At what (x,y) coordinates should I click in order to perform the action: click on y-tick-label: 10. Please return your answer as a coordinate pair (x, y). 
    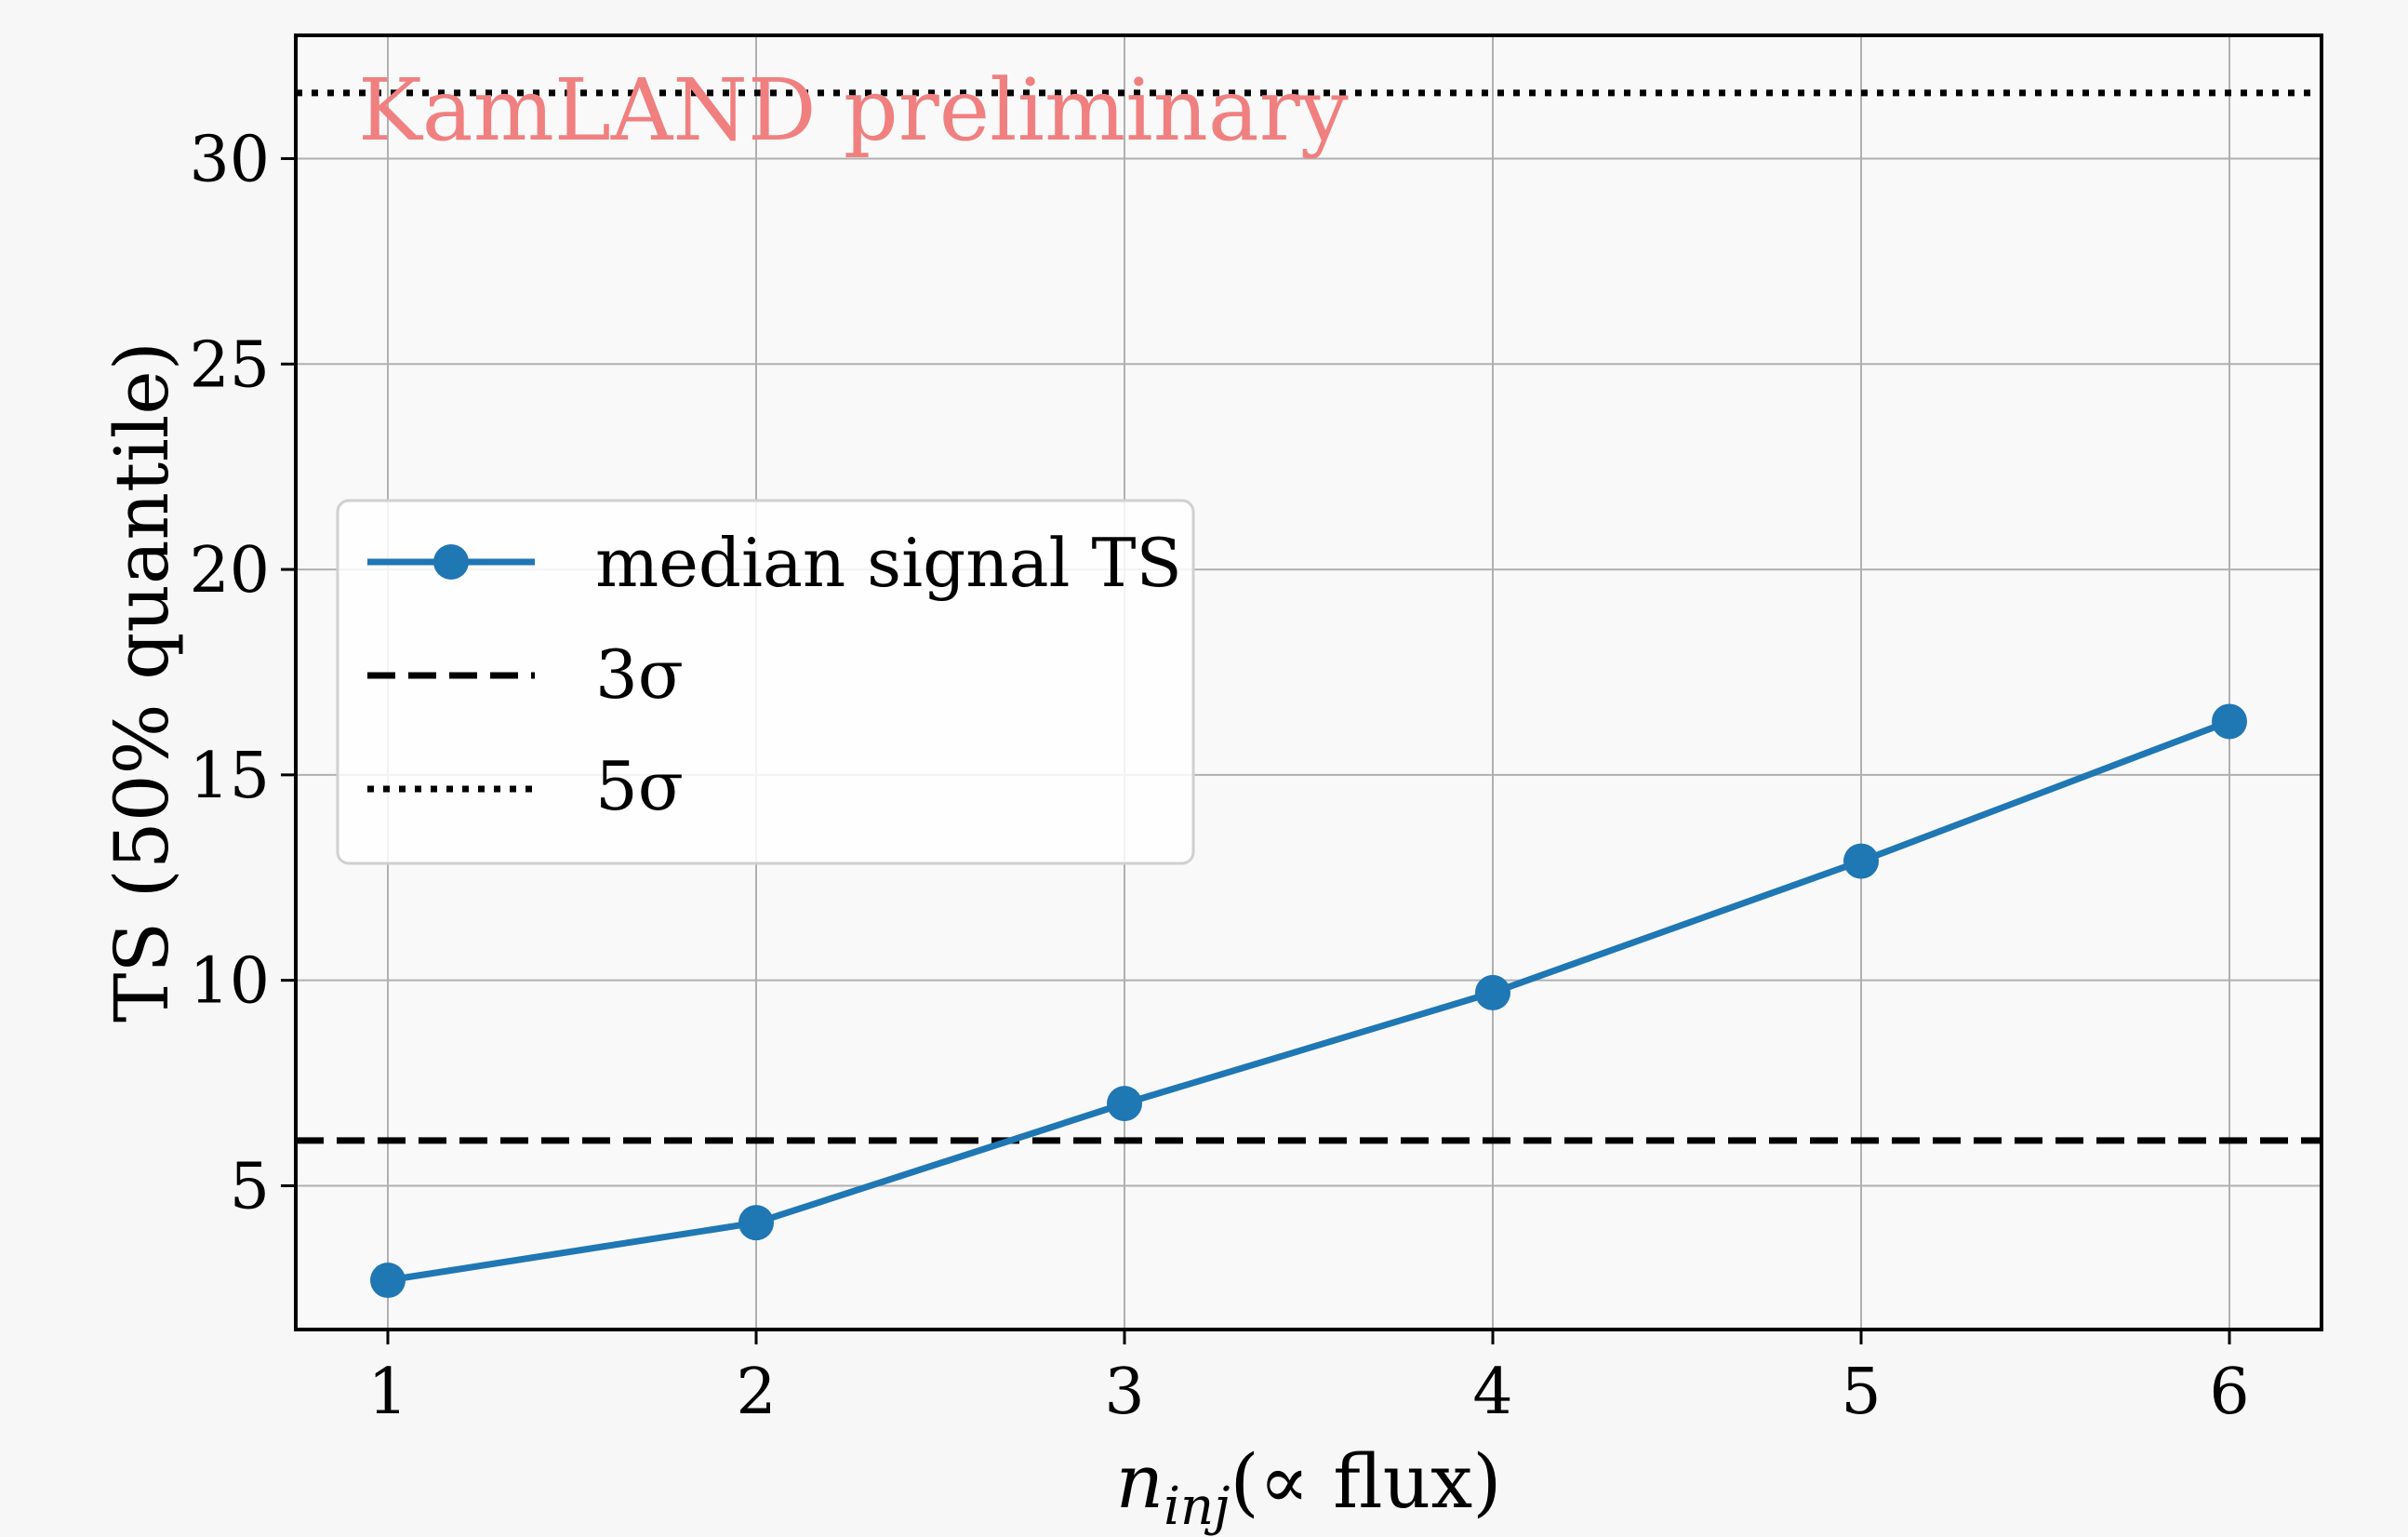
    Looking at the image, I should click on (230, 982).